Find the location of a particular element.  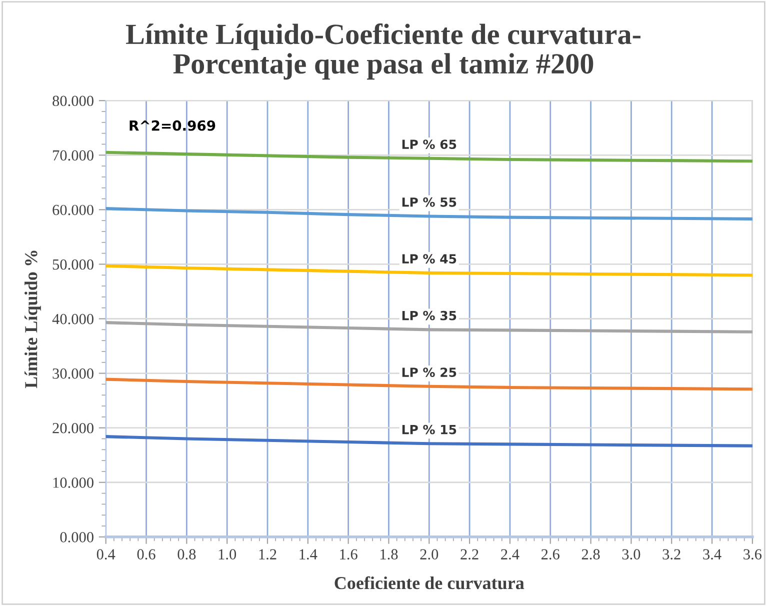

chart-title: Límite Líquido-Coeficiente de curvatura- Porcentaje que pasa el tamiz #200 is located at coordinates (383, 51).